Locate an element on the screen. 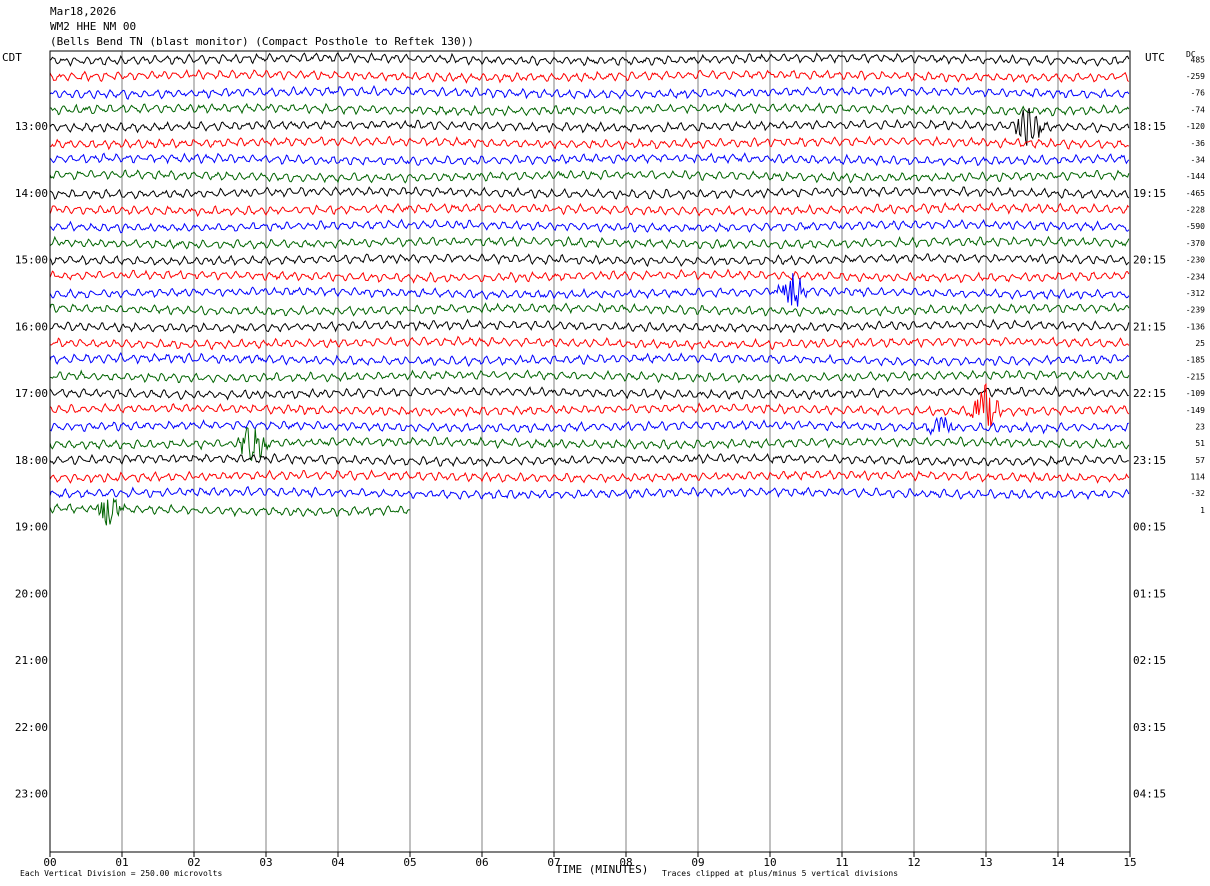  left-axis-label: CDT is located at coordinates (12, 57).